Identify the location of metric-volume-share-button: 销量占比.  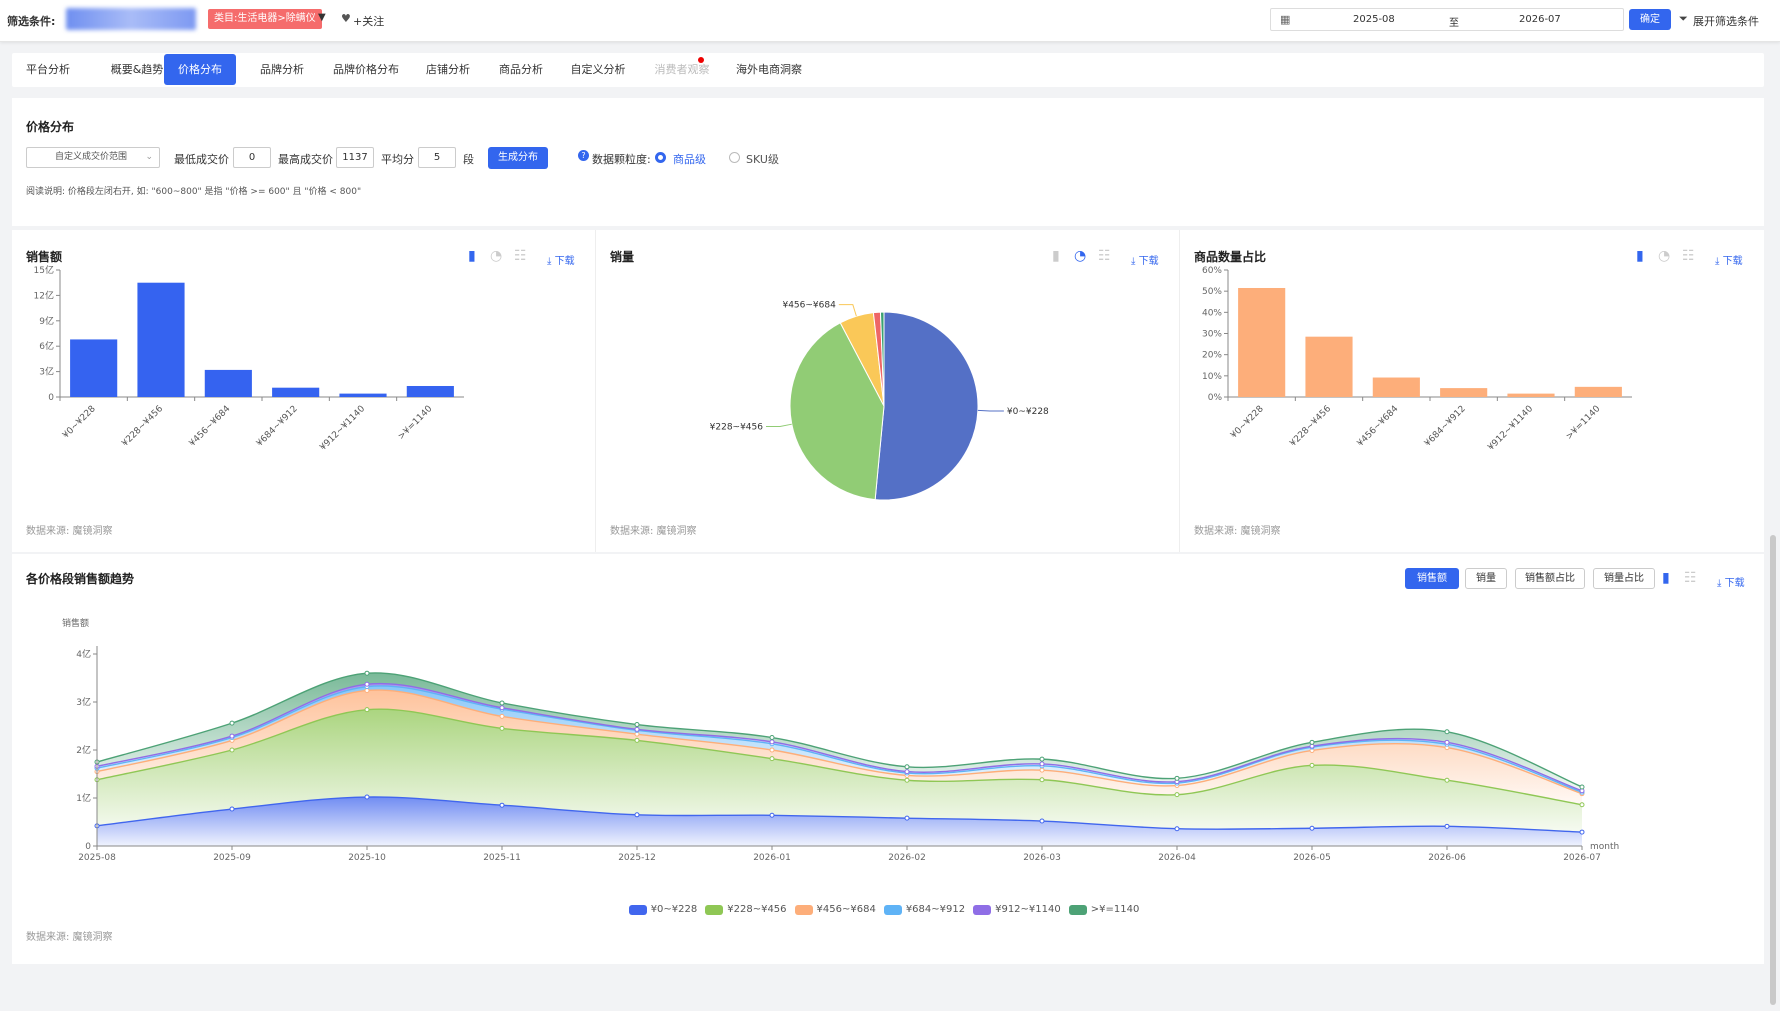
(1624, 578).